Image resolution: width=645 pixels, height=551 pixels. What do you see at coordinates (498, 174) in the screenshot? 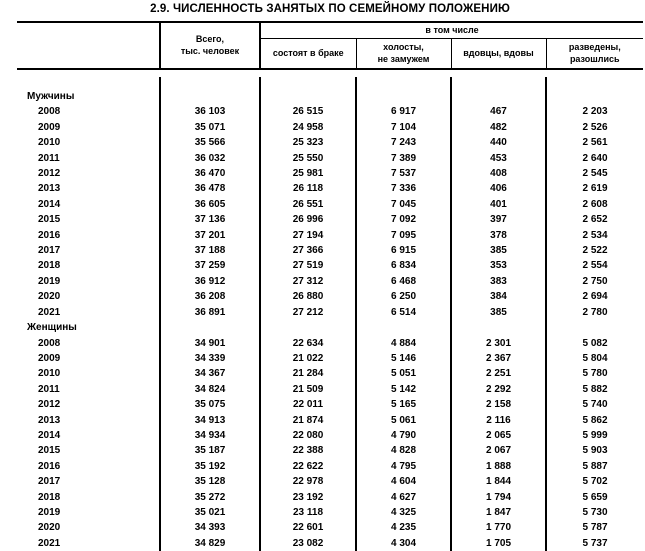
I see `value-cell: 408` at bounding box center [498, 174].